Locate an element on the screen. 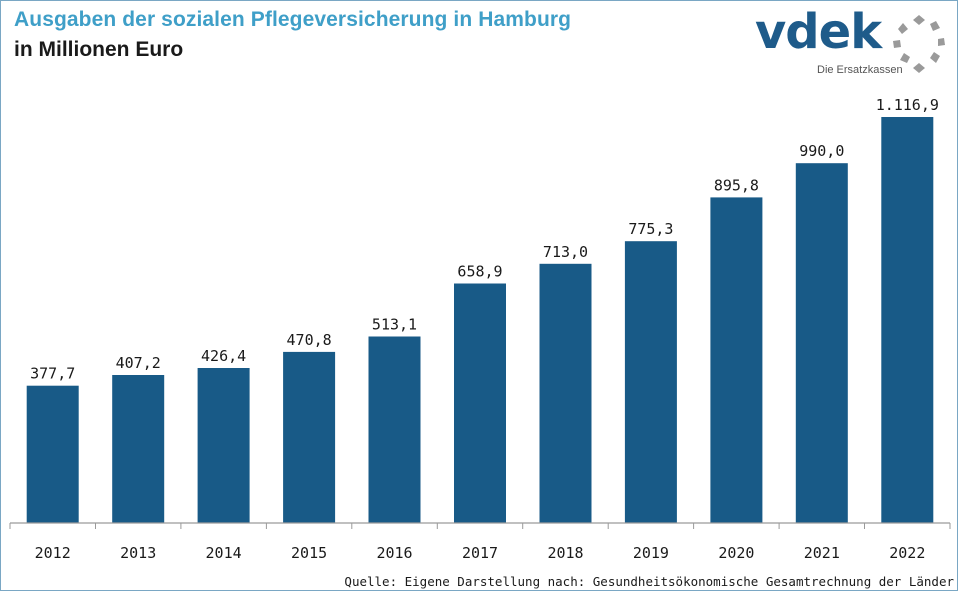 This screenshot has height=593, width=960. x-tick-label-2017: 2017 is located at coordinates (480, 553).